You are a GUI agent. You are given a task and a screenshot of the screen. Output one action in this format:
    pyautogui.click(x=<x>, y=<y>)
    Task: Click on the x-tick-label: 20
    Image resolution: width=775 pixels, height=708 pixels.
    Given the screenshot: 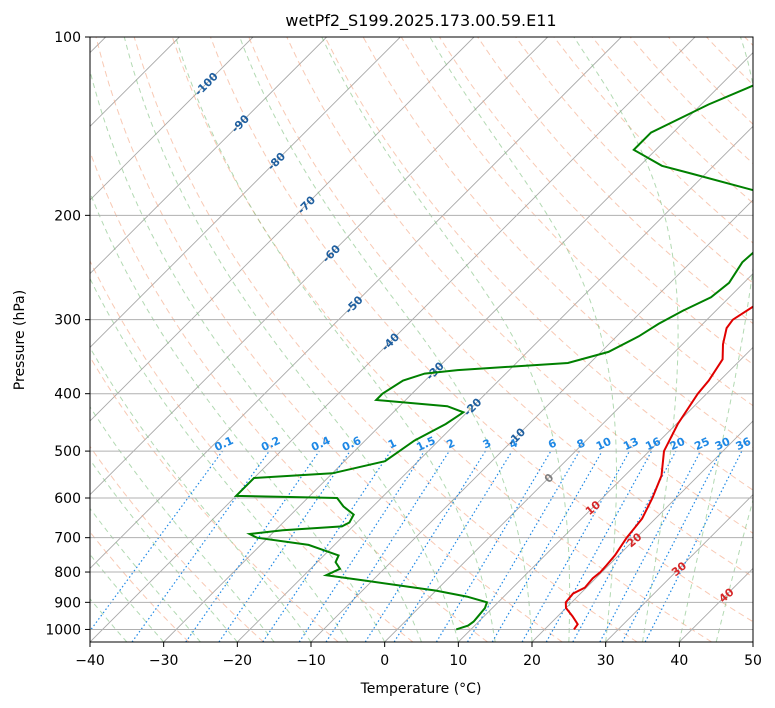 What is the action you would take?
    pyautogui.click(x=532, y=661)
    